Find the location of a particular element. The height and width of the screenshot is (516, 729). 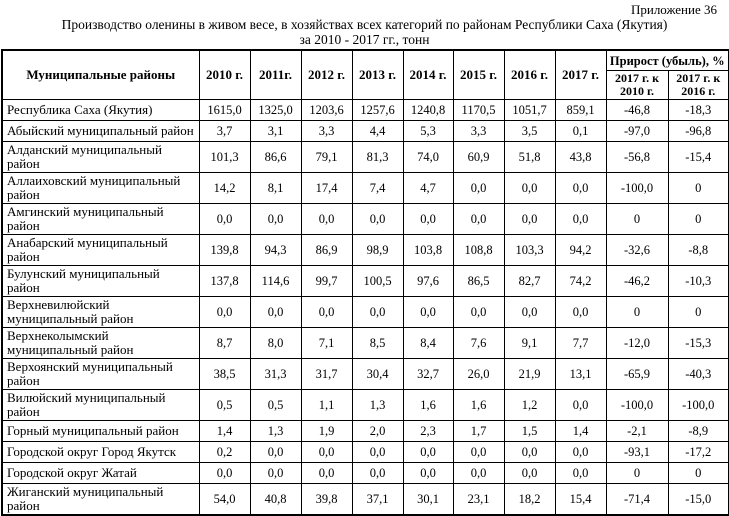

district-name-cell: Городской округ Город Якутск is located at coordinates (100, 452).